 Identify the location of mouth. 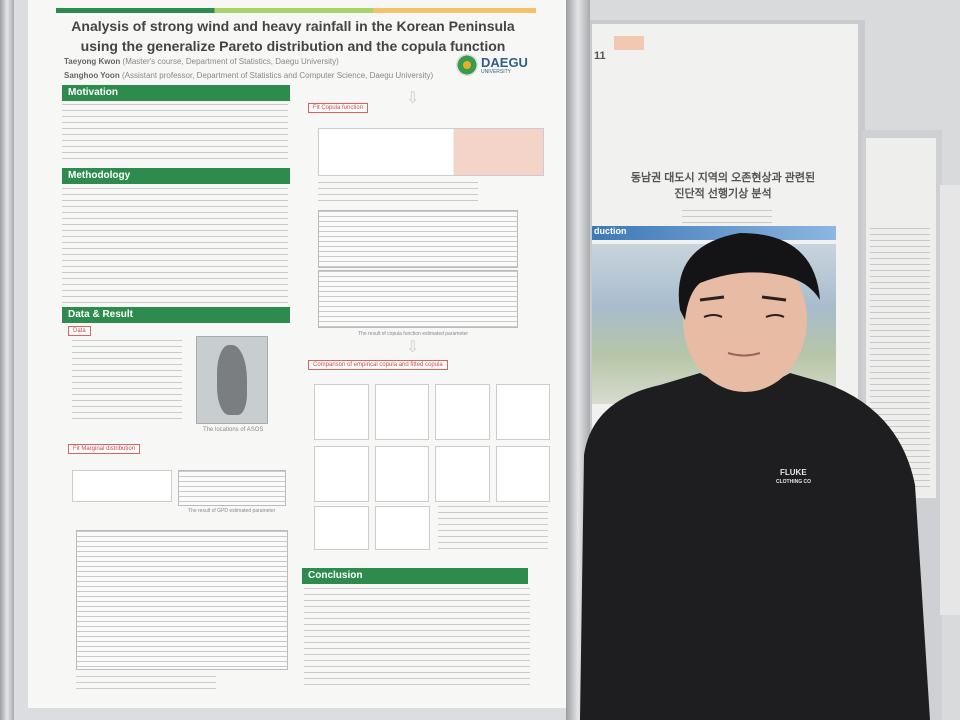
(744, 354).